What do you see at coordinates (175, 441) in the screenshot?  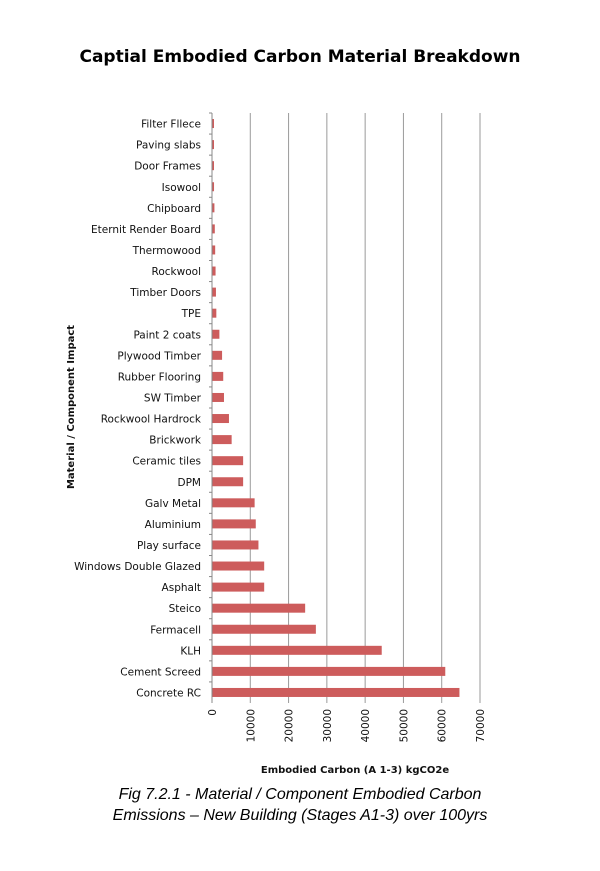 I see `category-label: Brickwork` at bounding box center [175, 441].